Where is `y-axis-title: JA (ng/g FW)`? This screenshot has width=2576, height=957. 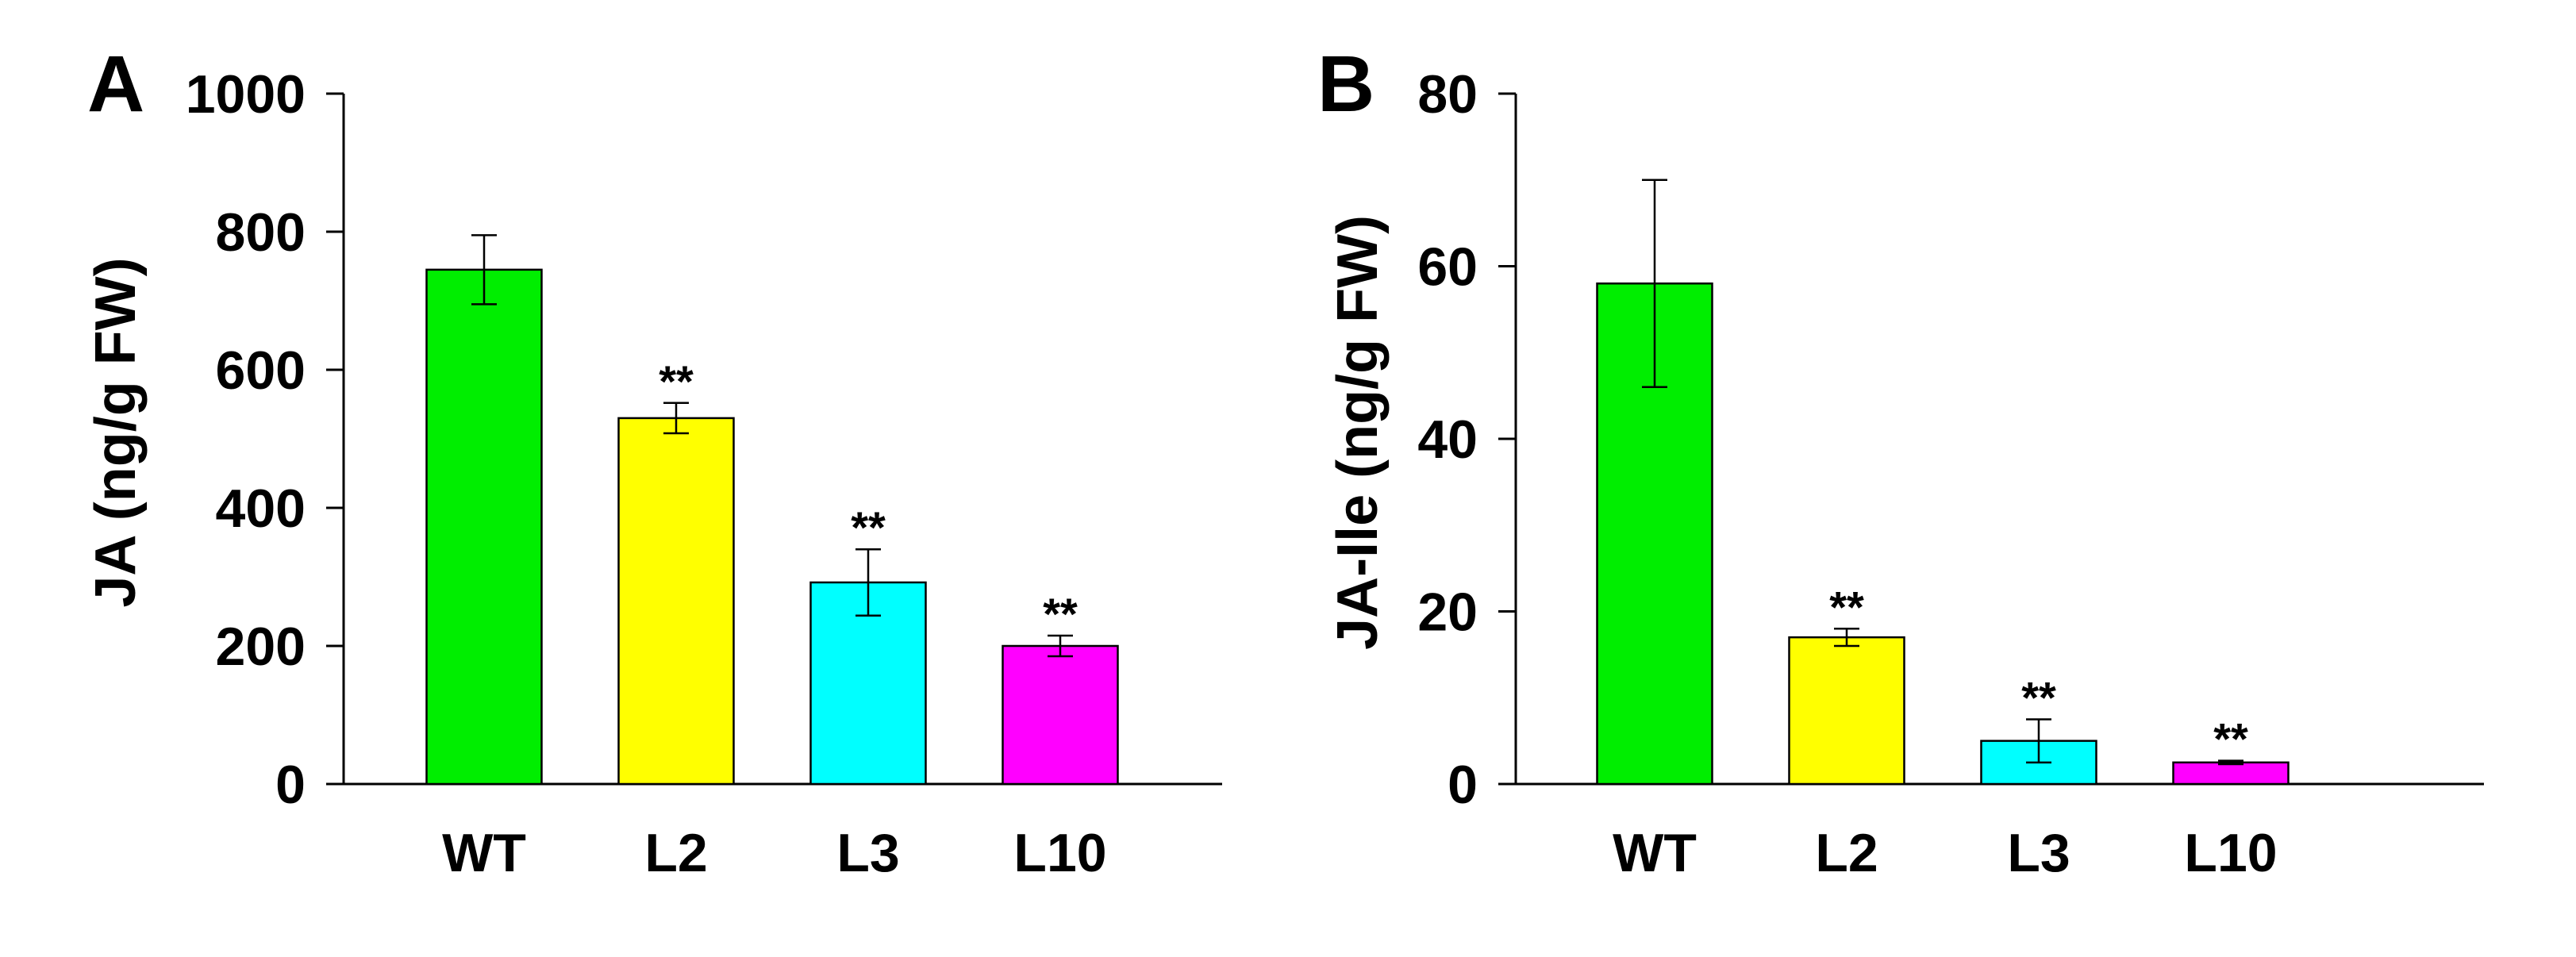
y-axis-title: JA (ng/g FW) is located at coordinates (116, 432).